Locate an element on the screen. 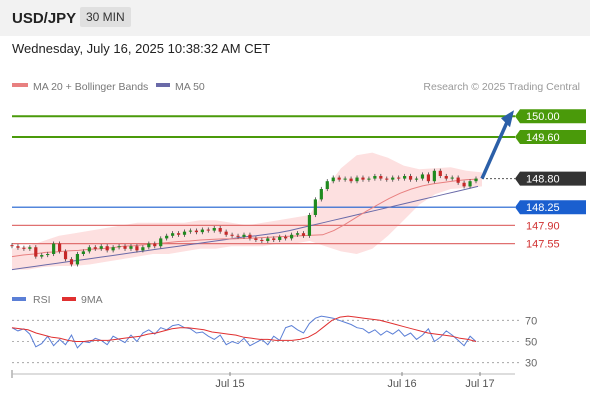 The height and width of the screenshot is (400, 590). chart-datetime: Wednesday, July 16, 2025 10:38:32 AM CET is located at coordinates (141, 48).